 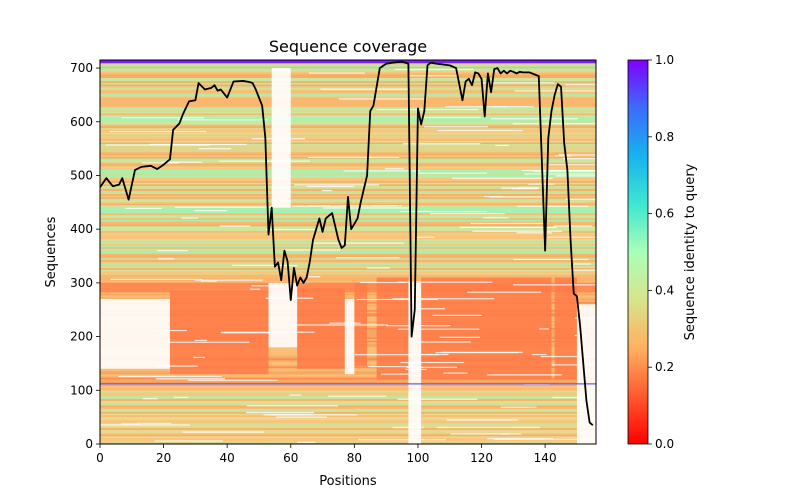 I want to click on x-axis-title: Positions, so click(x=348, y=481).